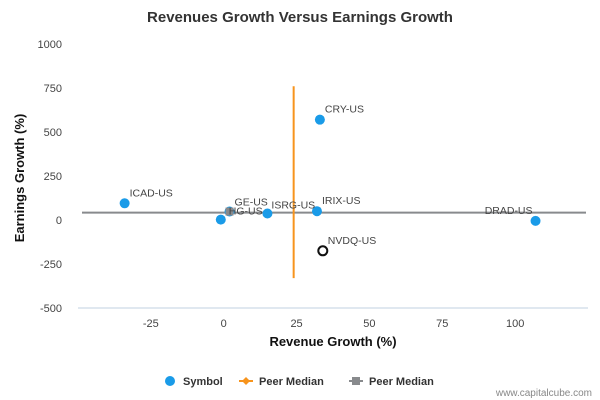 The width and height of the screenshot is (600, 400). What do you see at coordinates (170, 381) in the screenshot?
I see `legend-symbol-marker` at bounding box center [170, 381].